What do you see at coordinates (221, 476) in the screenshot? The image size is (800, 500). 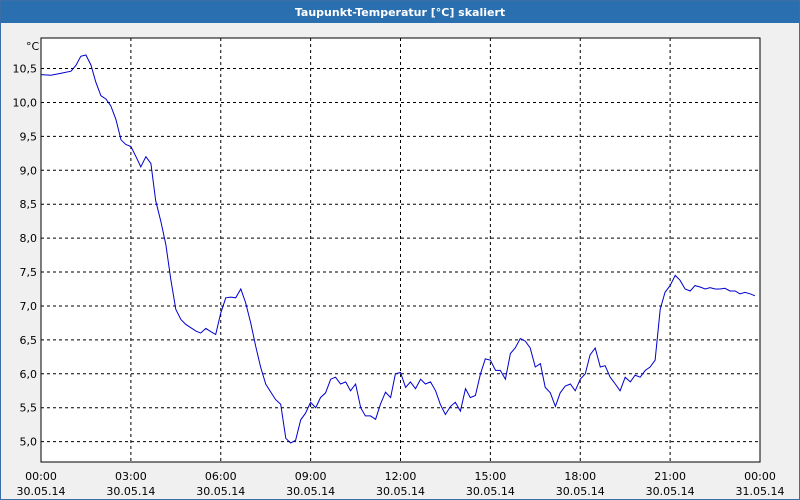 I see `x-tick-time-label: 06:00` at bounding box center [221, 476].